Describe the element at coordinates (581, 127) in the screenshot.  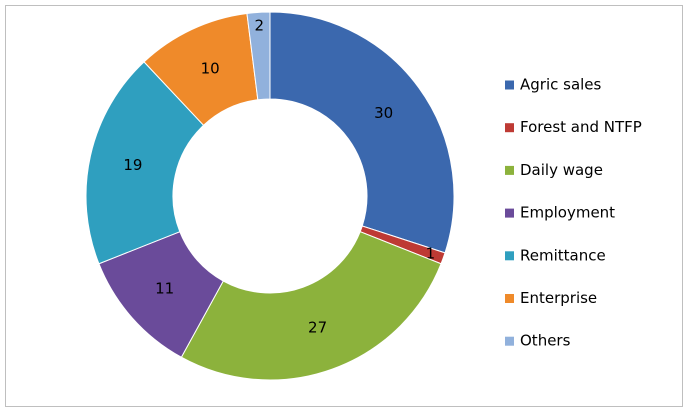
I see `legend-label: Forest and NTFP` at that location.